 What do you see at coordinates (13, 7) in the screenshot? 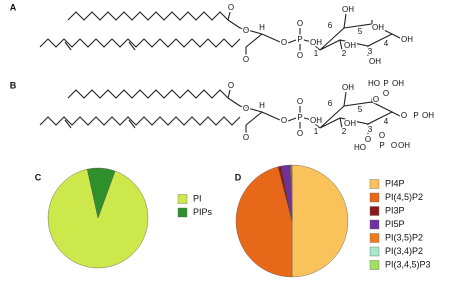
I see `panel-label: A` at bounding box center [13, 7].